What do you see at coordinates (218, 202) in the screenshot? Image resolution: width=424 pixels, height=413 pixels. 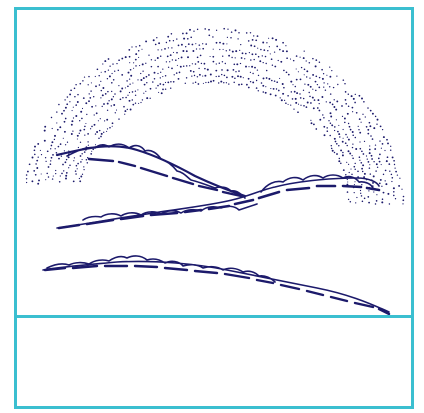 I see `middle-hill` at bounding box center [218, 202].